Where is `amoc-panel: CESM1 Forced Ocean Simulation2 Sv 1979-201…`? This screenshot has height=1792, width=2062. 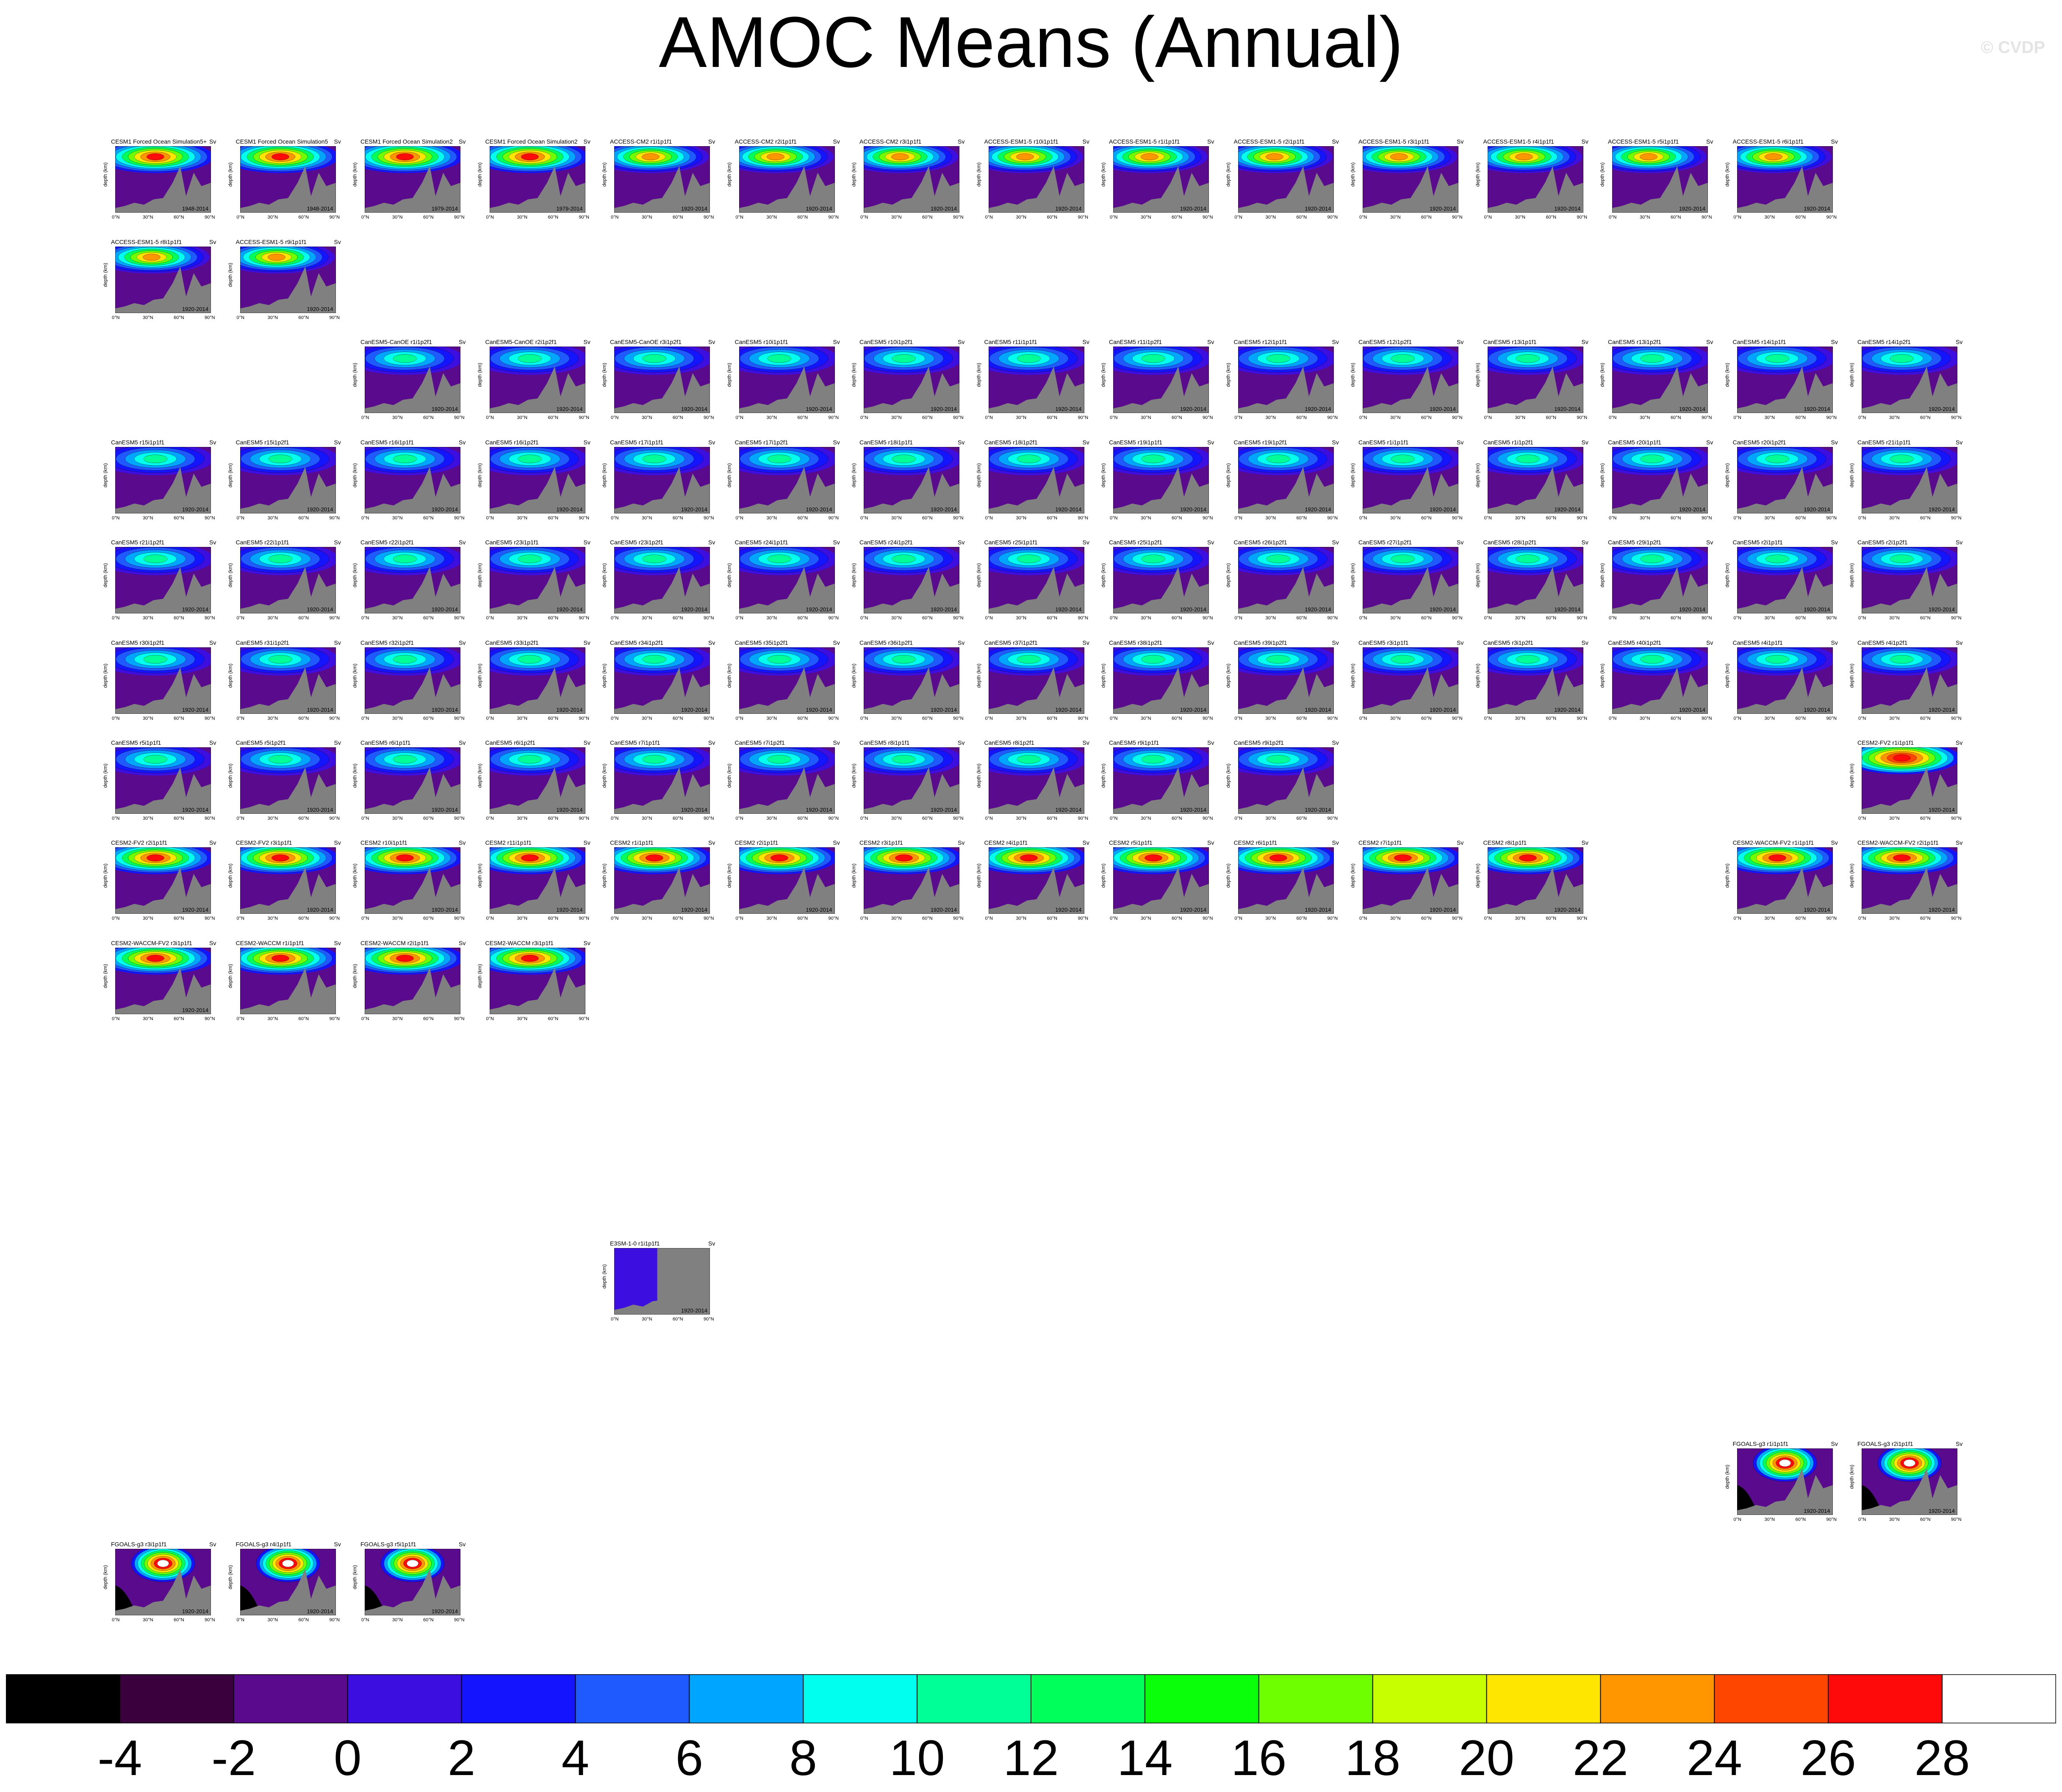 amoc-panel: CESM1 Forced Ocean Simulation2 Sv 1979-201… is located at coordinates (545, 184).